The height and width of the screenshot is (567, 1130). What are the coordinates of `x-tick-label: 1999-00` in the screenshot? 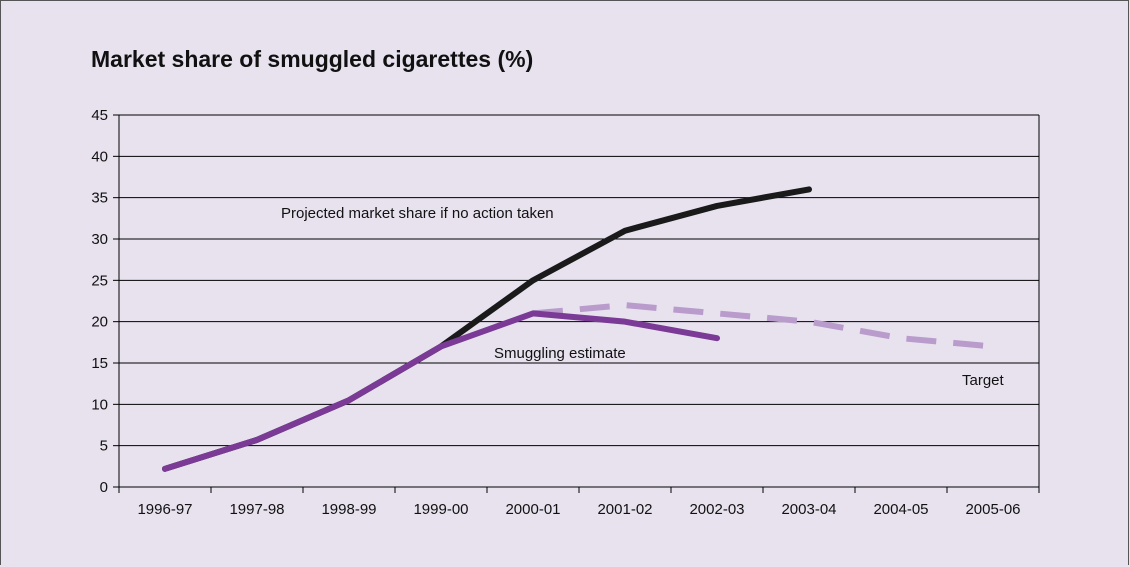 It's located at (440, 509).